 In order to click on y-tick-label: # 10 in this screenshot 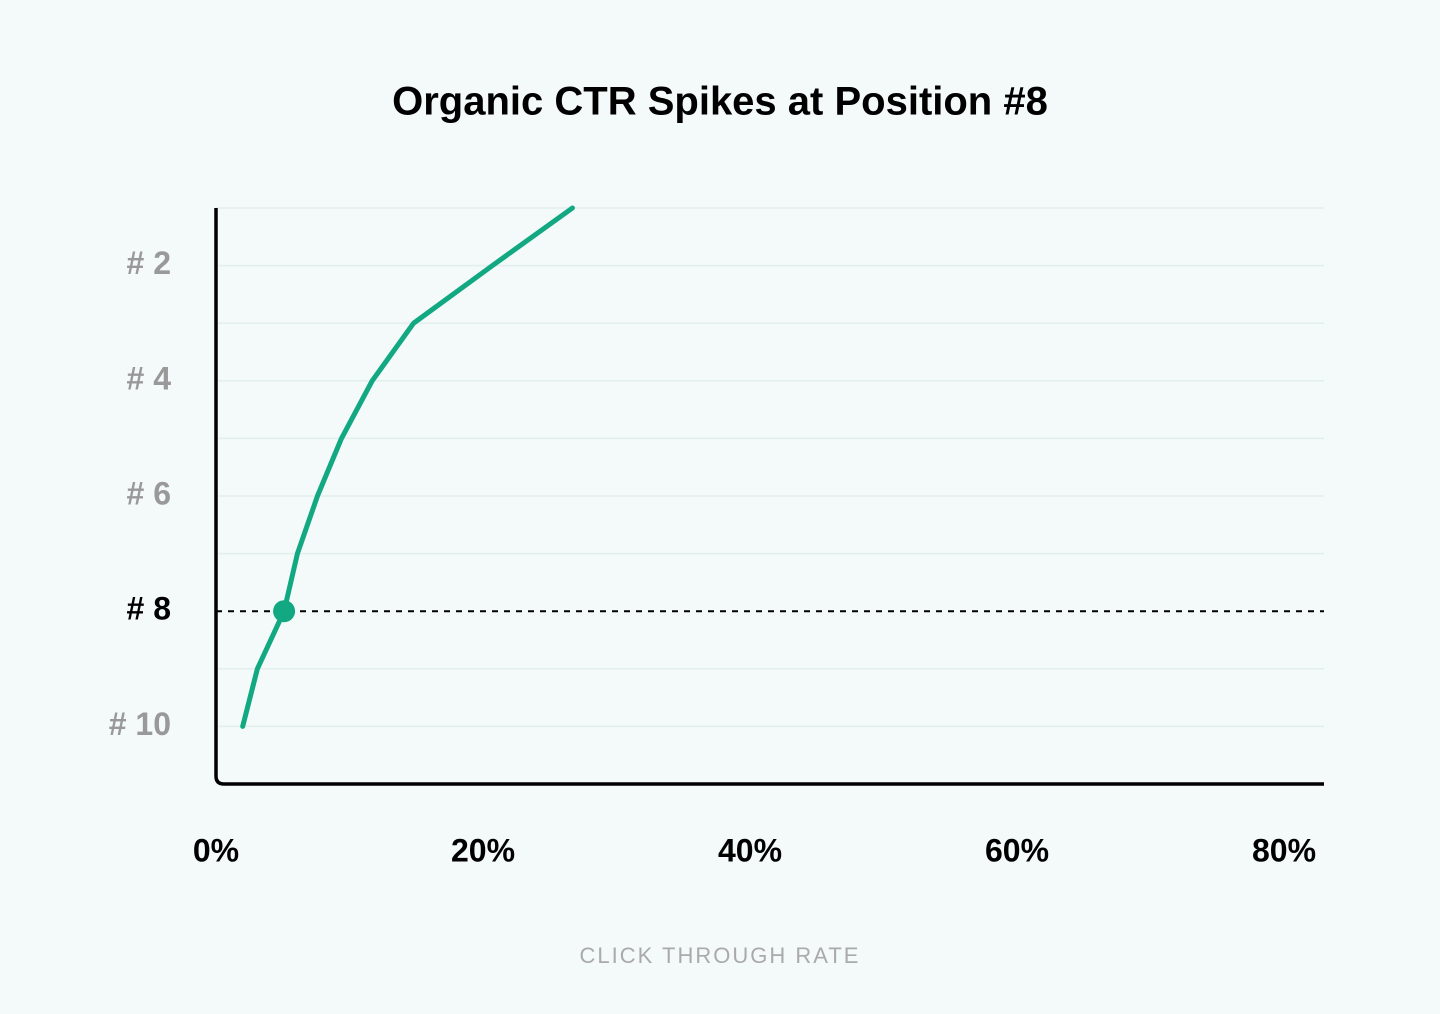, I will do `click(140, 724)`.